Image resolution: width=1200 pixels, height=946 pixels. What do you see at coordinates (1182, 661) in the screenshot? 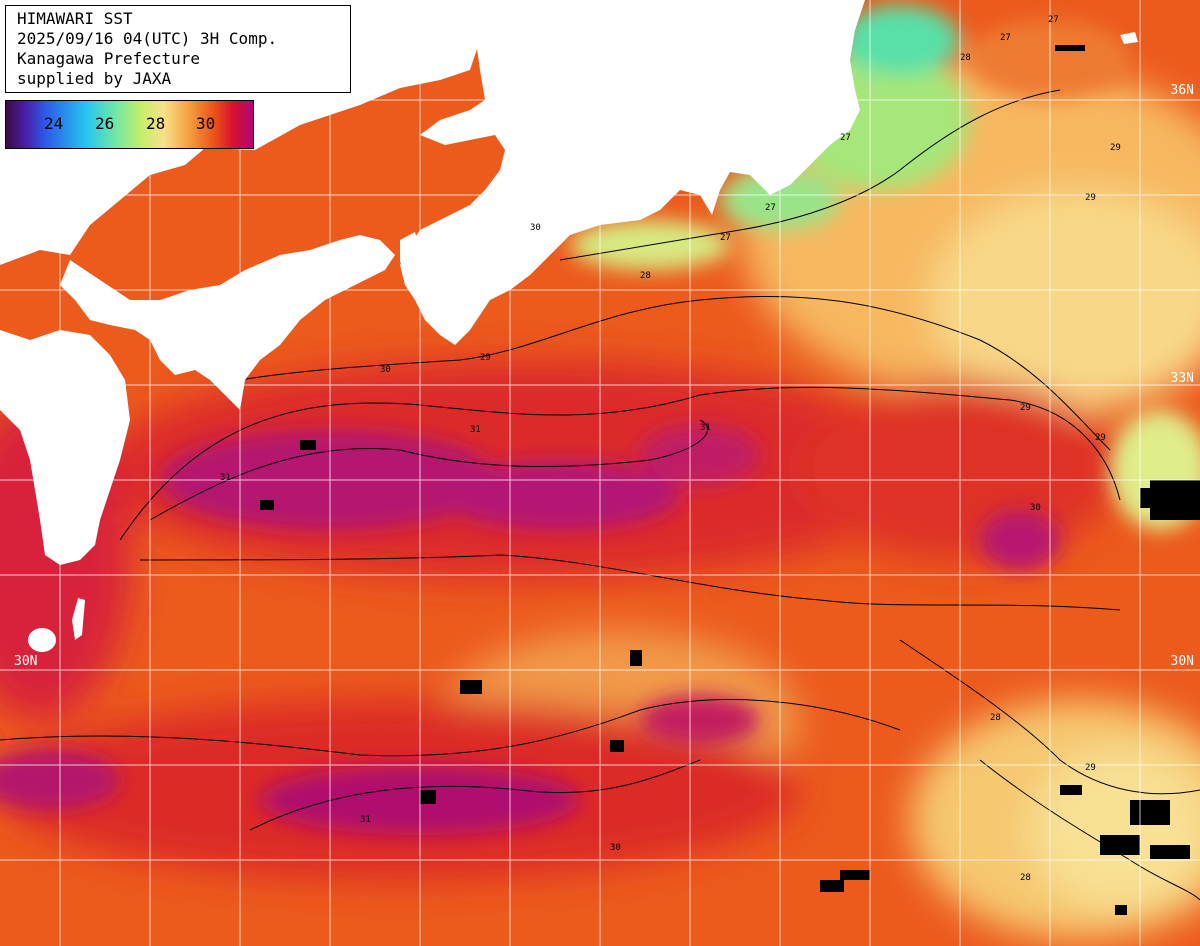
I see `lat-label-30n-right: 30N` at bounding box center [1182, 661].